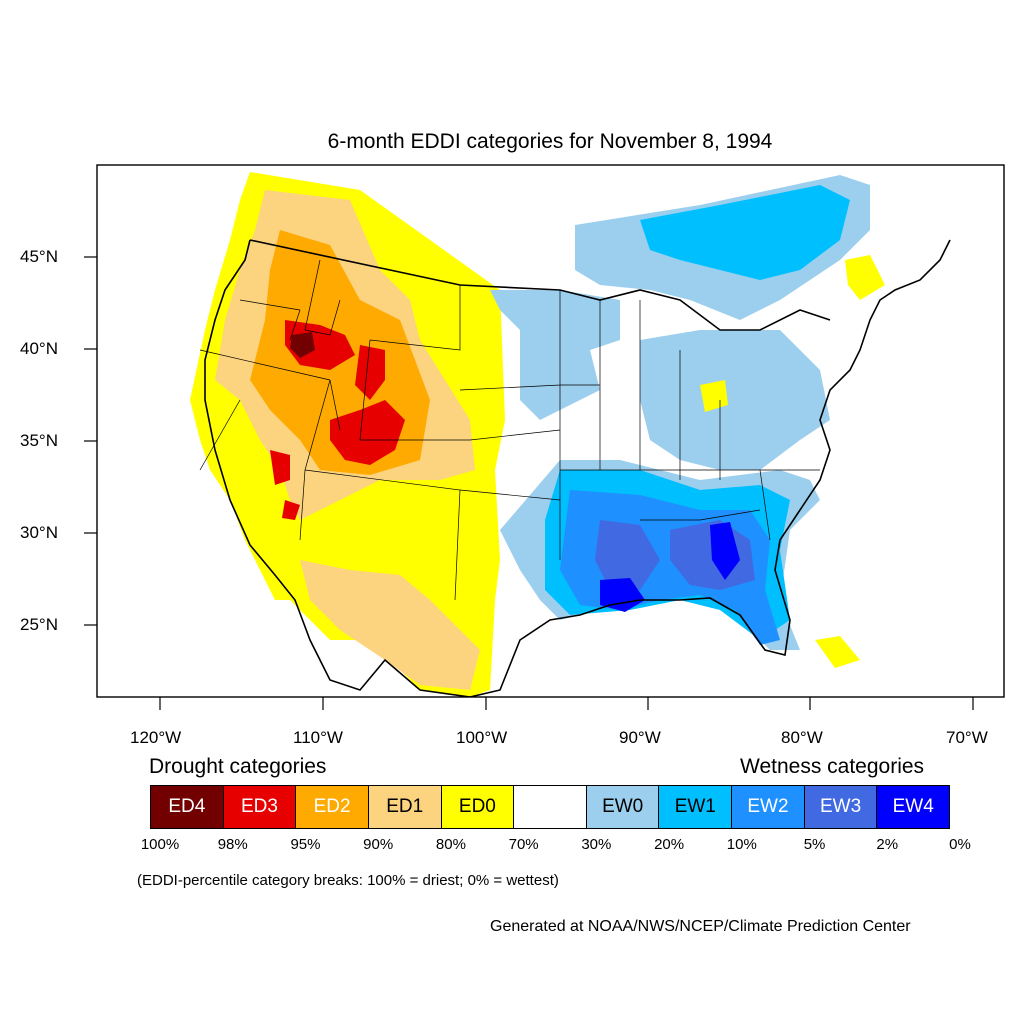 This screenshot has width=1024, height=1024. Describe the element at coordinates (596, 844) in the screenshot. I see `percentile-break-label: 30%` at that location.